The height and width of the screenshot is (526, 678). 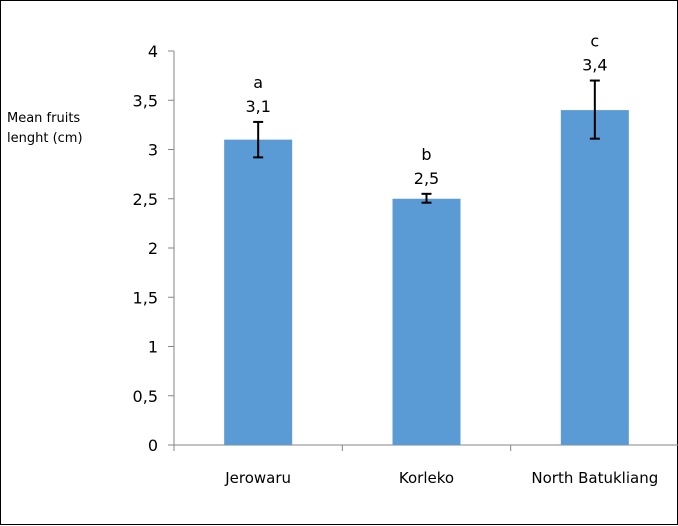 What do you see at coordinates (257, 478) in the screenshot?
I see `x-tick-label: Jerowaru` at bounding box center [257, 478].